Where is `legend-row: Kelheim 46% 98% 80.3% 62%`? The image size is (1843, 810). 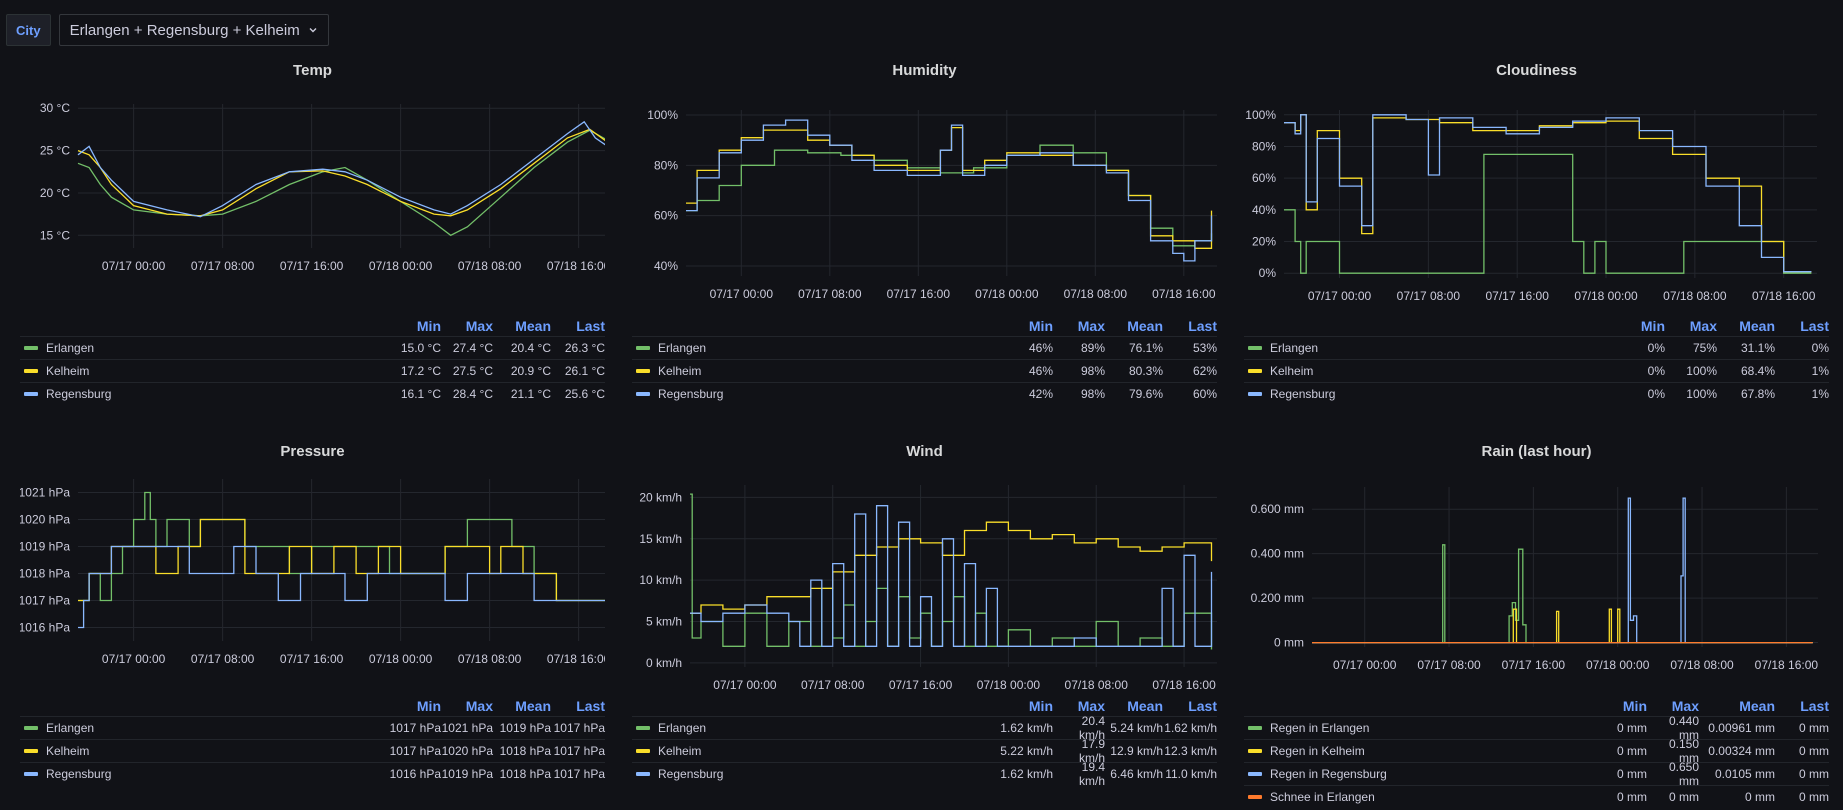
legend-row: Kelheim 46% 98% 80.3% 62% is located at coordinates (924, 370).